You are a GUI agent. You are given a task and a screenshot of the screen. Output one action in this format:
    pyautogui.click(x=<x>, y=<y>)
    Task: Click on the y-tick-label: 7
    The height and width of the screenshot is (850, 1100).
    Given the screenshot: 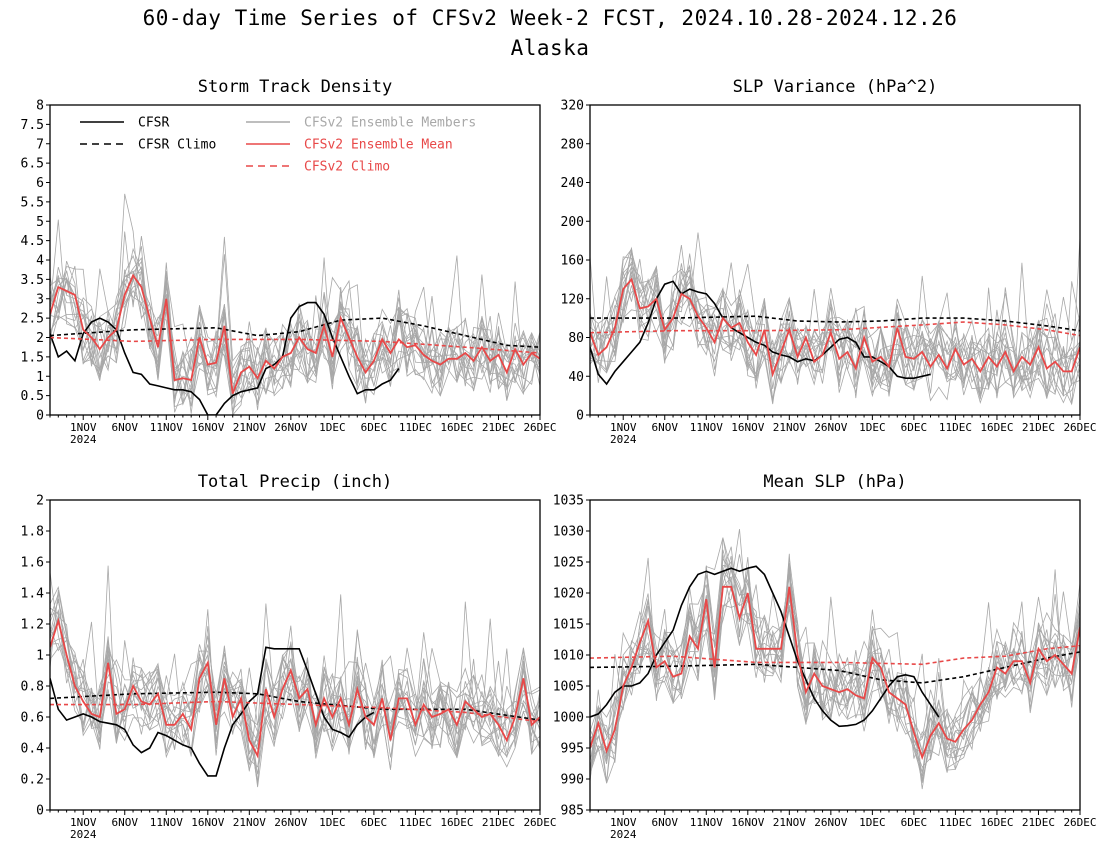 What is the action you would take?
    pyautogui.click(x=40, y=144)
    